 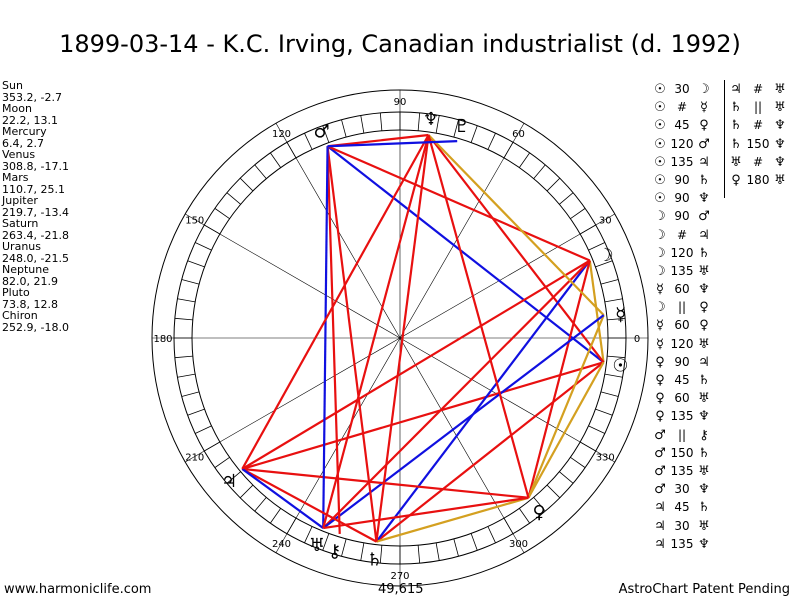 What do you see at coordinates (682, 143) in the screenshot?
I see `aspect-angle: 120` at bounding box center [682, 143].